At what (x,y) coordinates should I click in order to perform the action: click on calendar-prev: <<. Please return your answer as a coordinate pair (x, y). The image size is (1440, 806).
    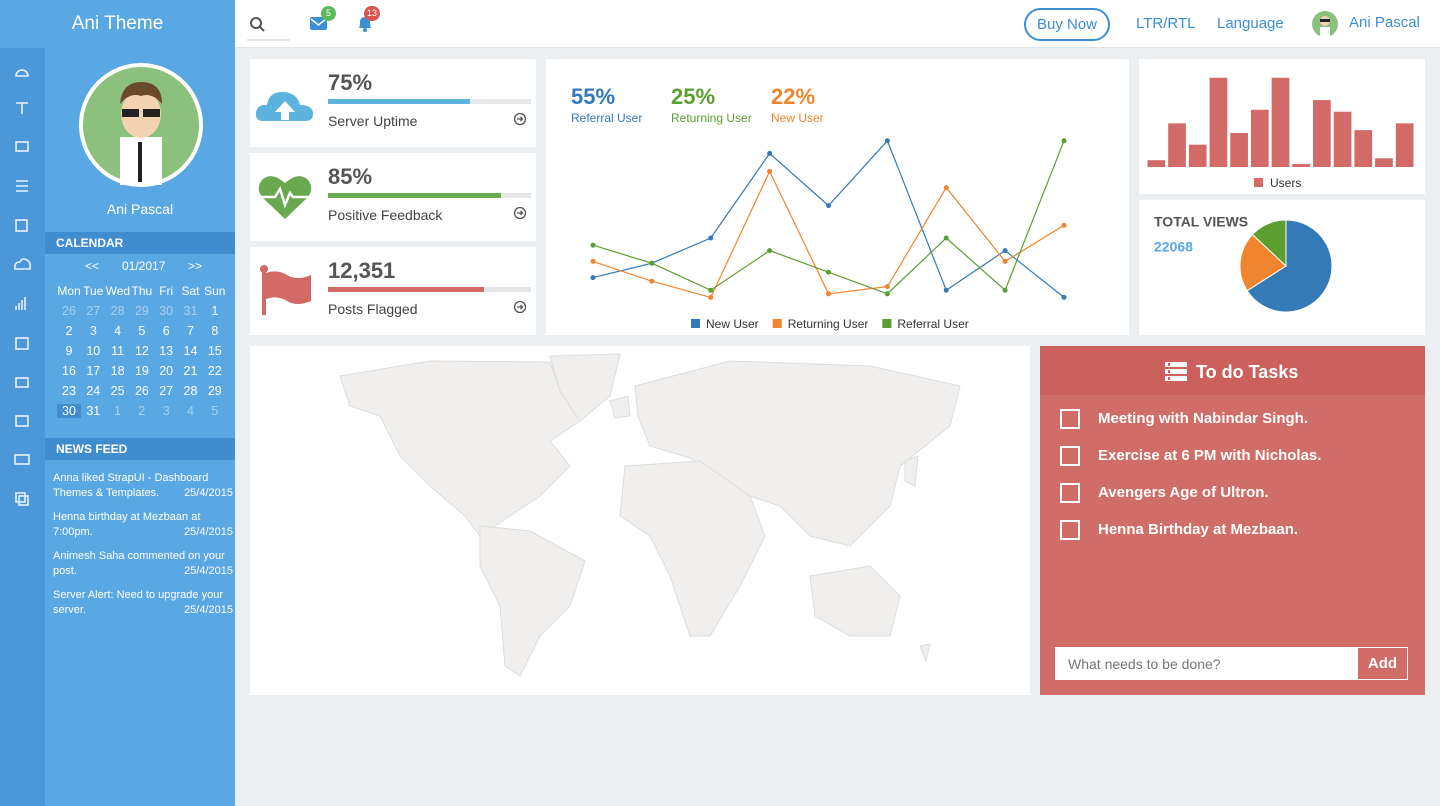
    Looking at the image, I should click on (92, 266).